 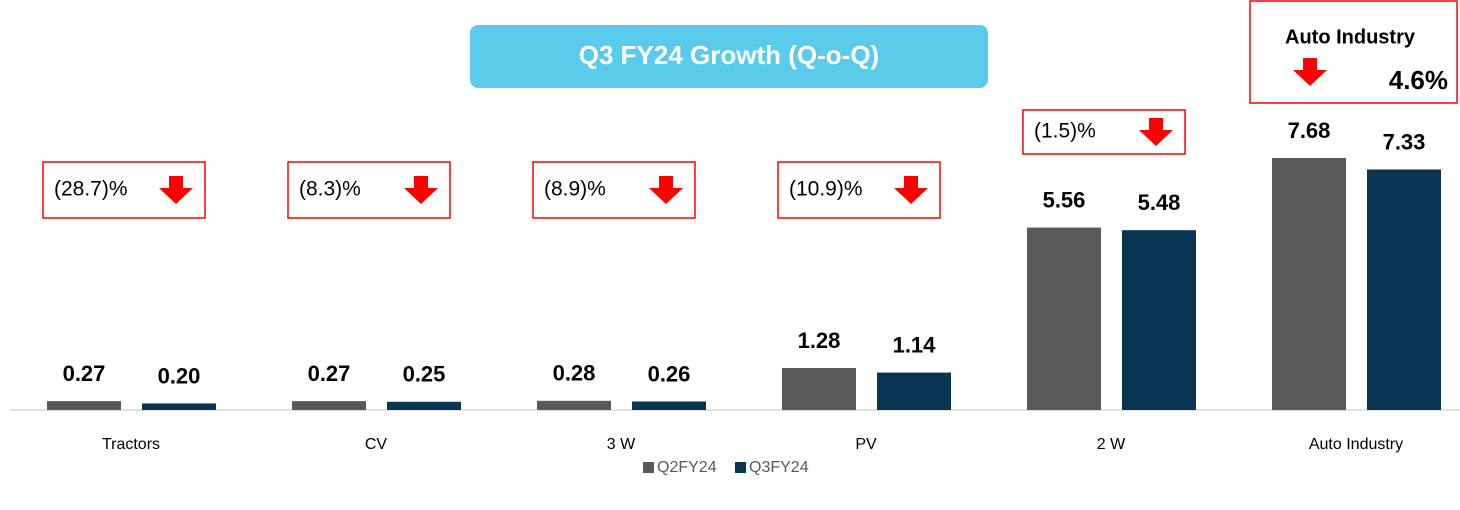 I want to click on value-label: 5.56, so click(x=1064, y=199).